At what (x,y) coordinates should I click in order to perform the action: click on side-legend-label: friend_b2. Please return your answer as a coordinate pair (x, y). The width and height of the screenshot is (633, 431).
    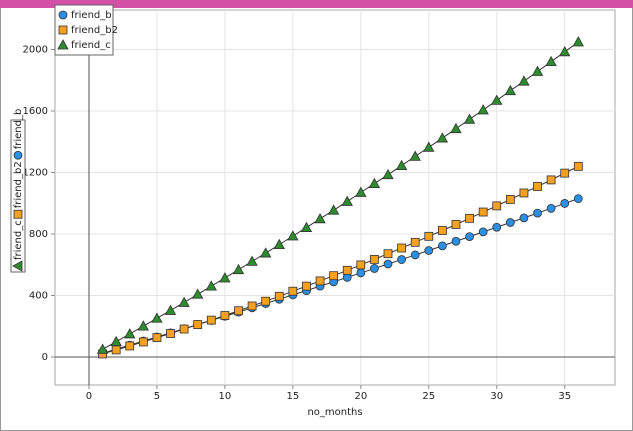
    Looking at the image, I should click on (18, 184).